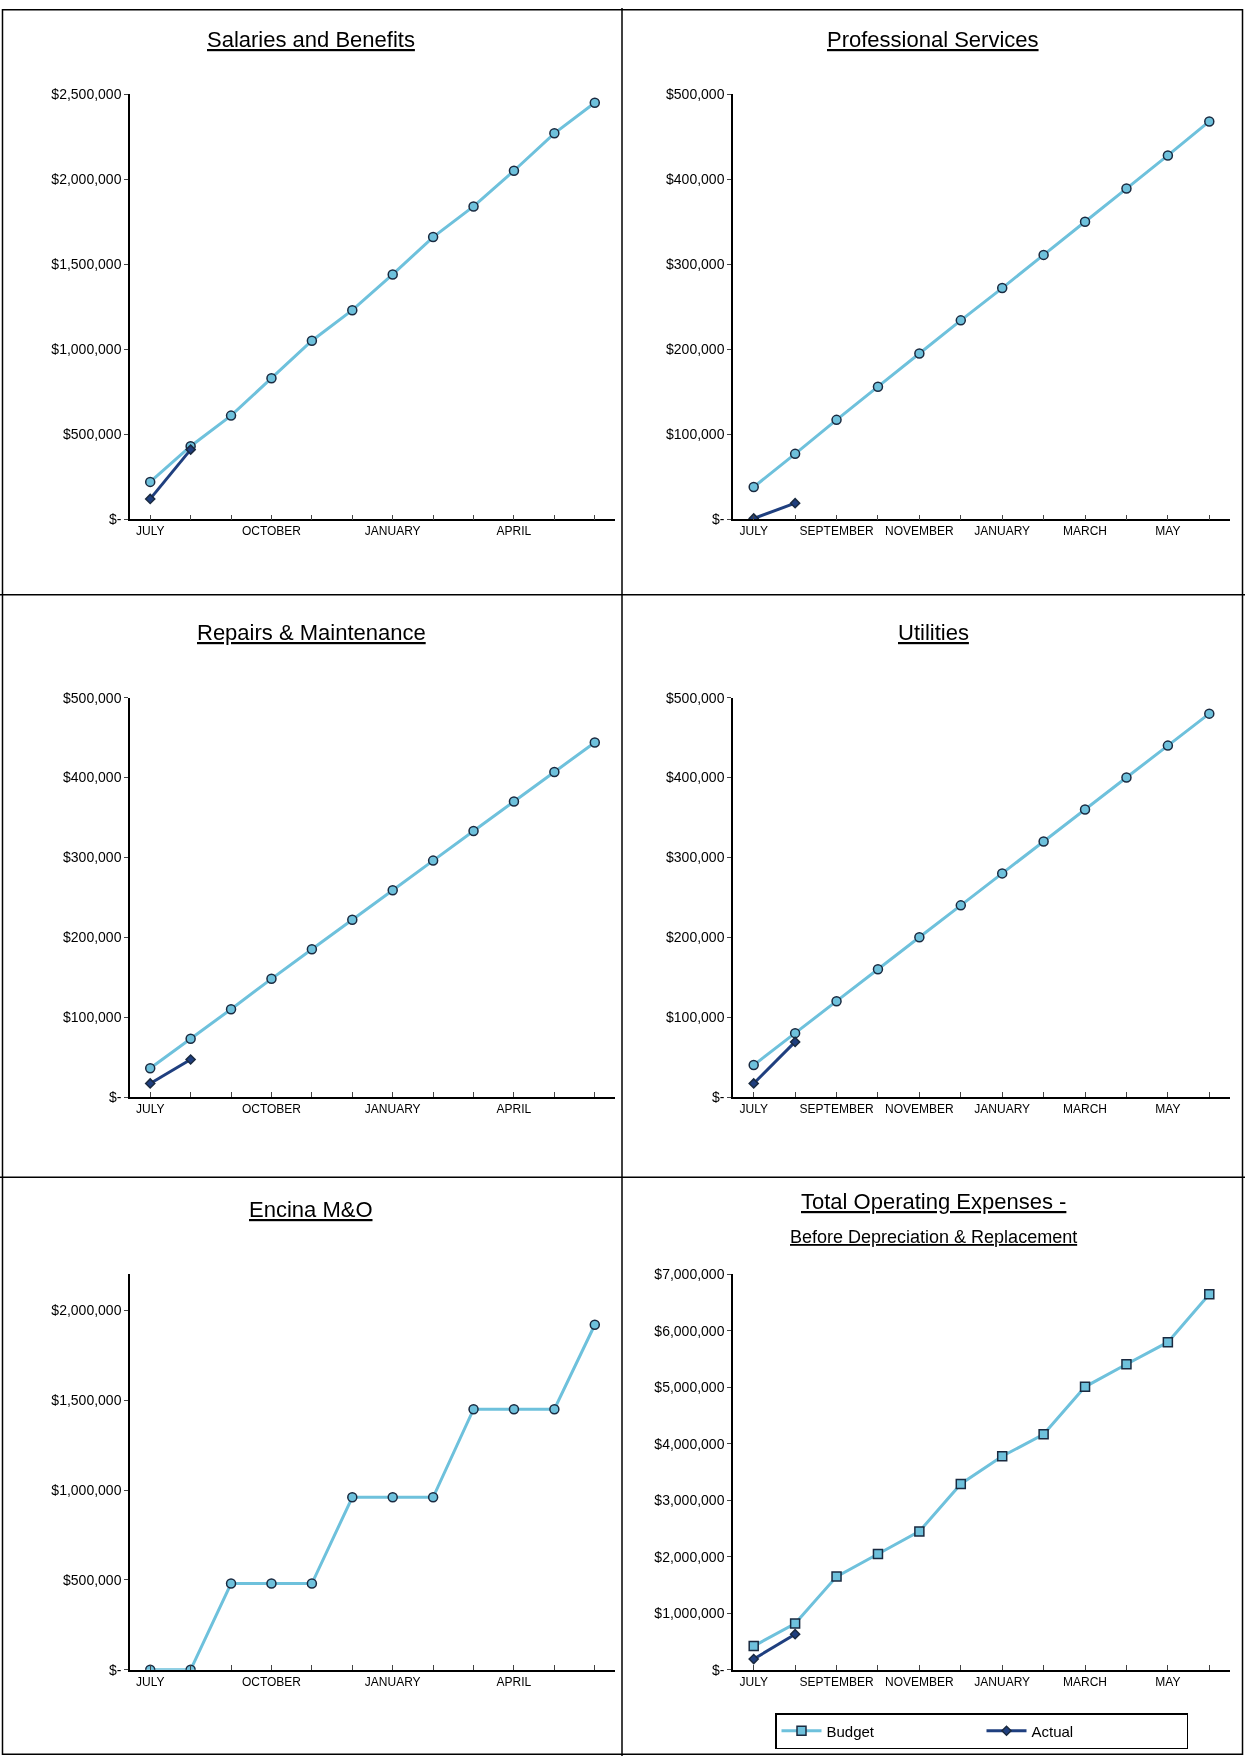 This screenshot has width=1245, height=1764. What do you see at coordinates (933, 39) in the screenshot?
I see `chart-title: Professional Services` at bounding box center [933, 39].